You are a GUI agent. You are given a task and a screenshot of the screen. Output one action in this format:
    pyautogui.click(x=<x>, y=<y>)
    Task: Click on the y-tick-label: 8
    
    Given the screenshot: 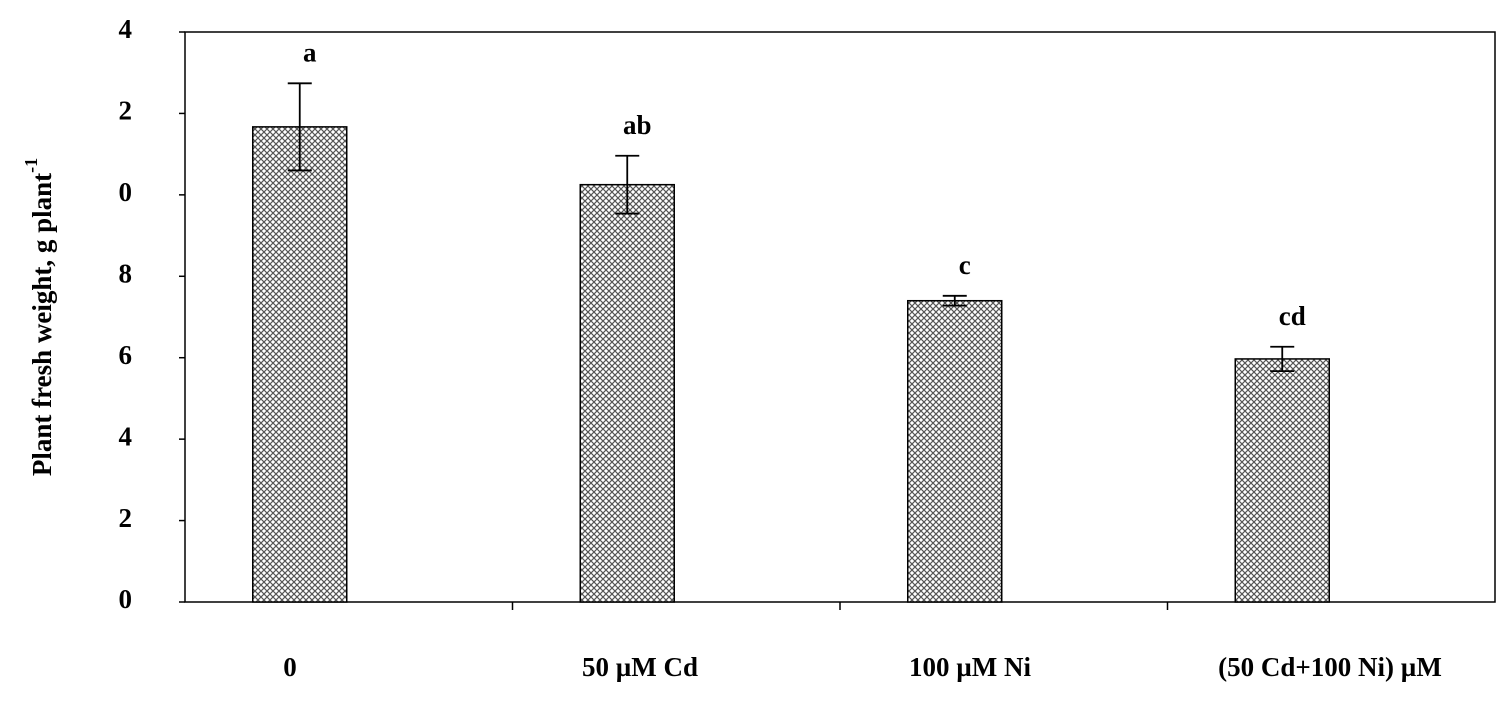 What is the action you would take?
    pyautogui.click(x=126, y=273)
    